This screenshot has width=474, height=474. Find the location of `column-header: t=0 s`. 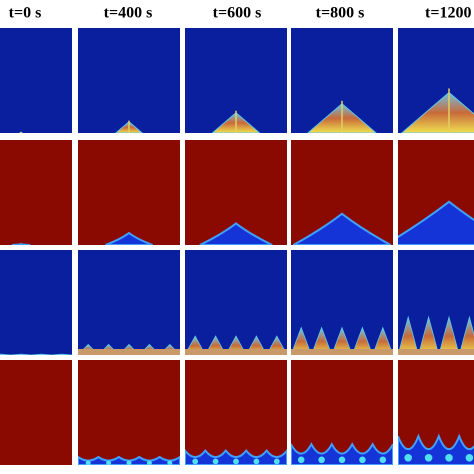

column-header: t=0 s is located at coordinates (25, 13).